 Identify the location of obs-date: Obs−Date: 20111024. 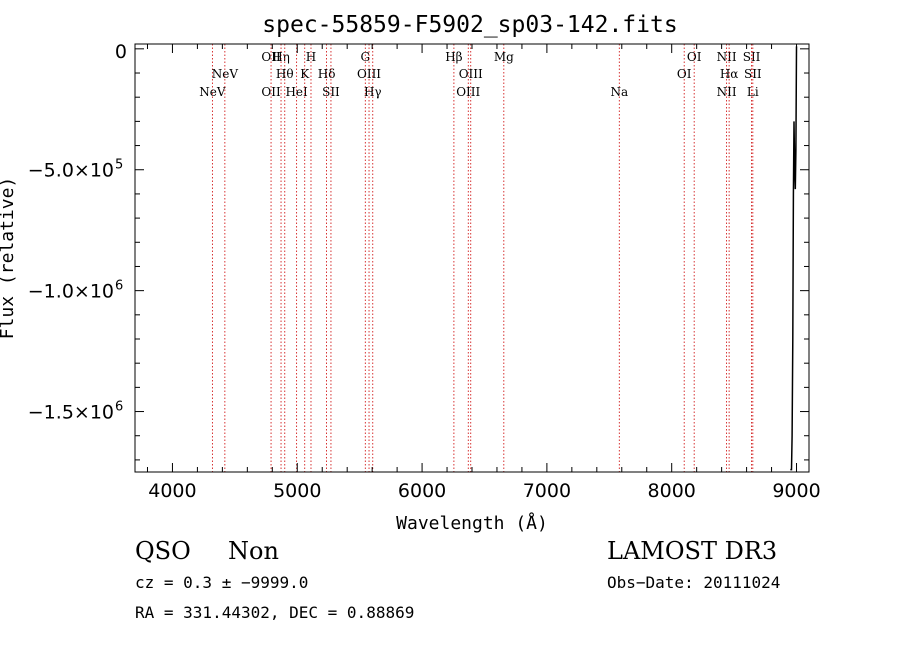
(694, 582).